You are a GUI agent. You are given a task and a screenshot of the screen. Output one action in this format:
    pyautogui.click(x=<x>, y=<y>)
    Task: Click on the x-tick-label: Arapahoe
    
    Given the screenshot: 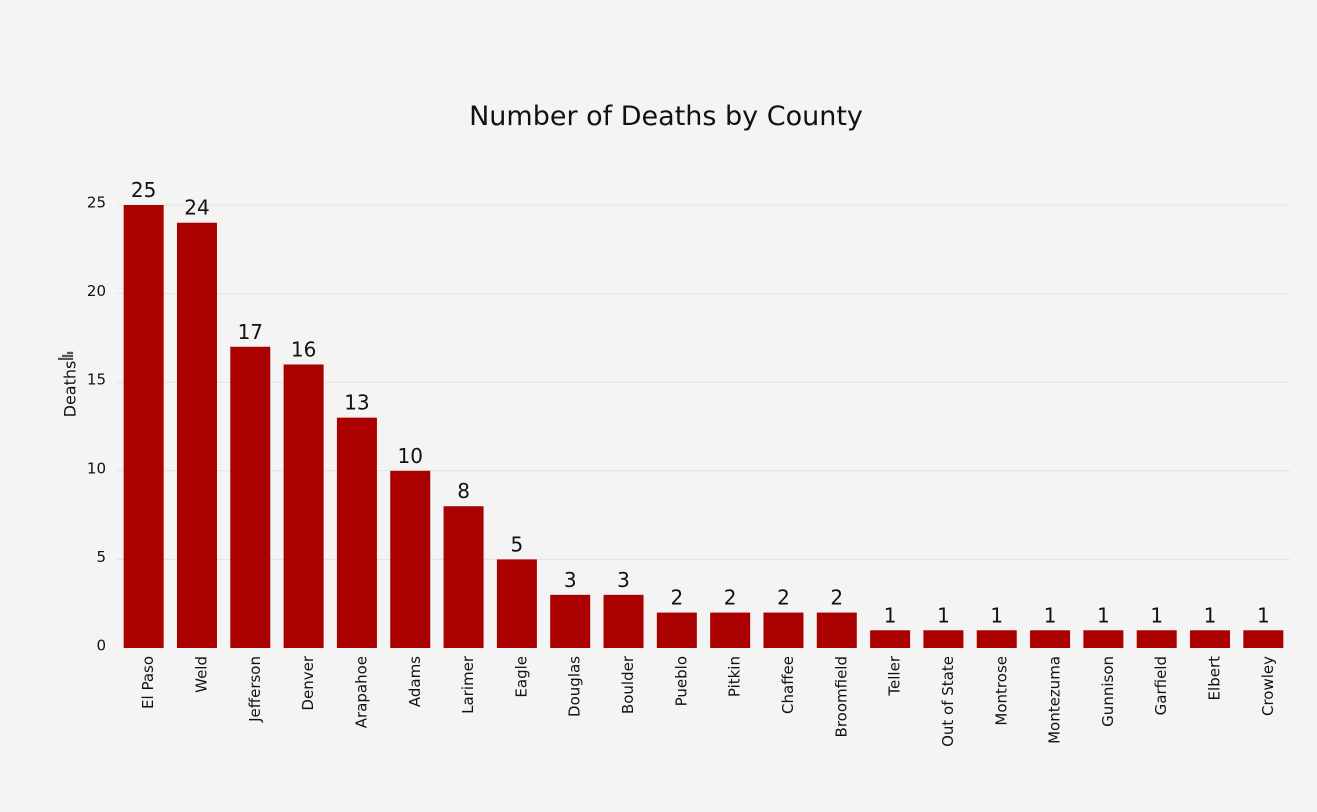 What is the action you would take?
    pyautogui.click(x=361, y=692)
    